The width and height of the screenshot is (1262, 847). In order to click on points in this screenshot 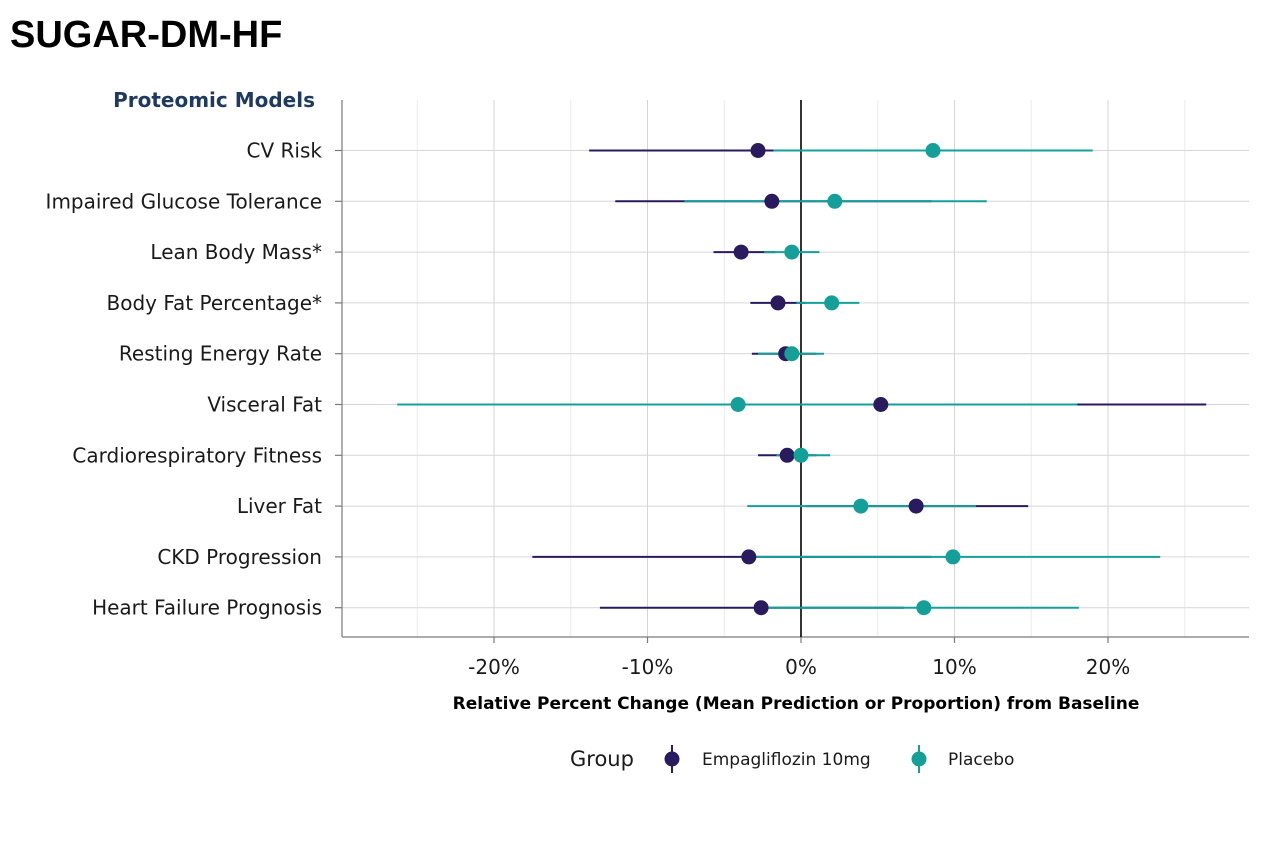, I will do `click(845, 379)`.